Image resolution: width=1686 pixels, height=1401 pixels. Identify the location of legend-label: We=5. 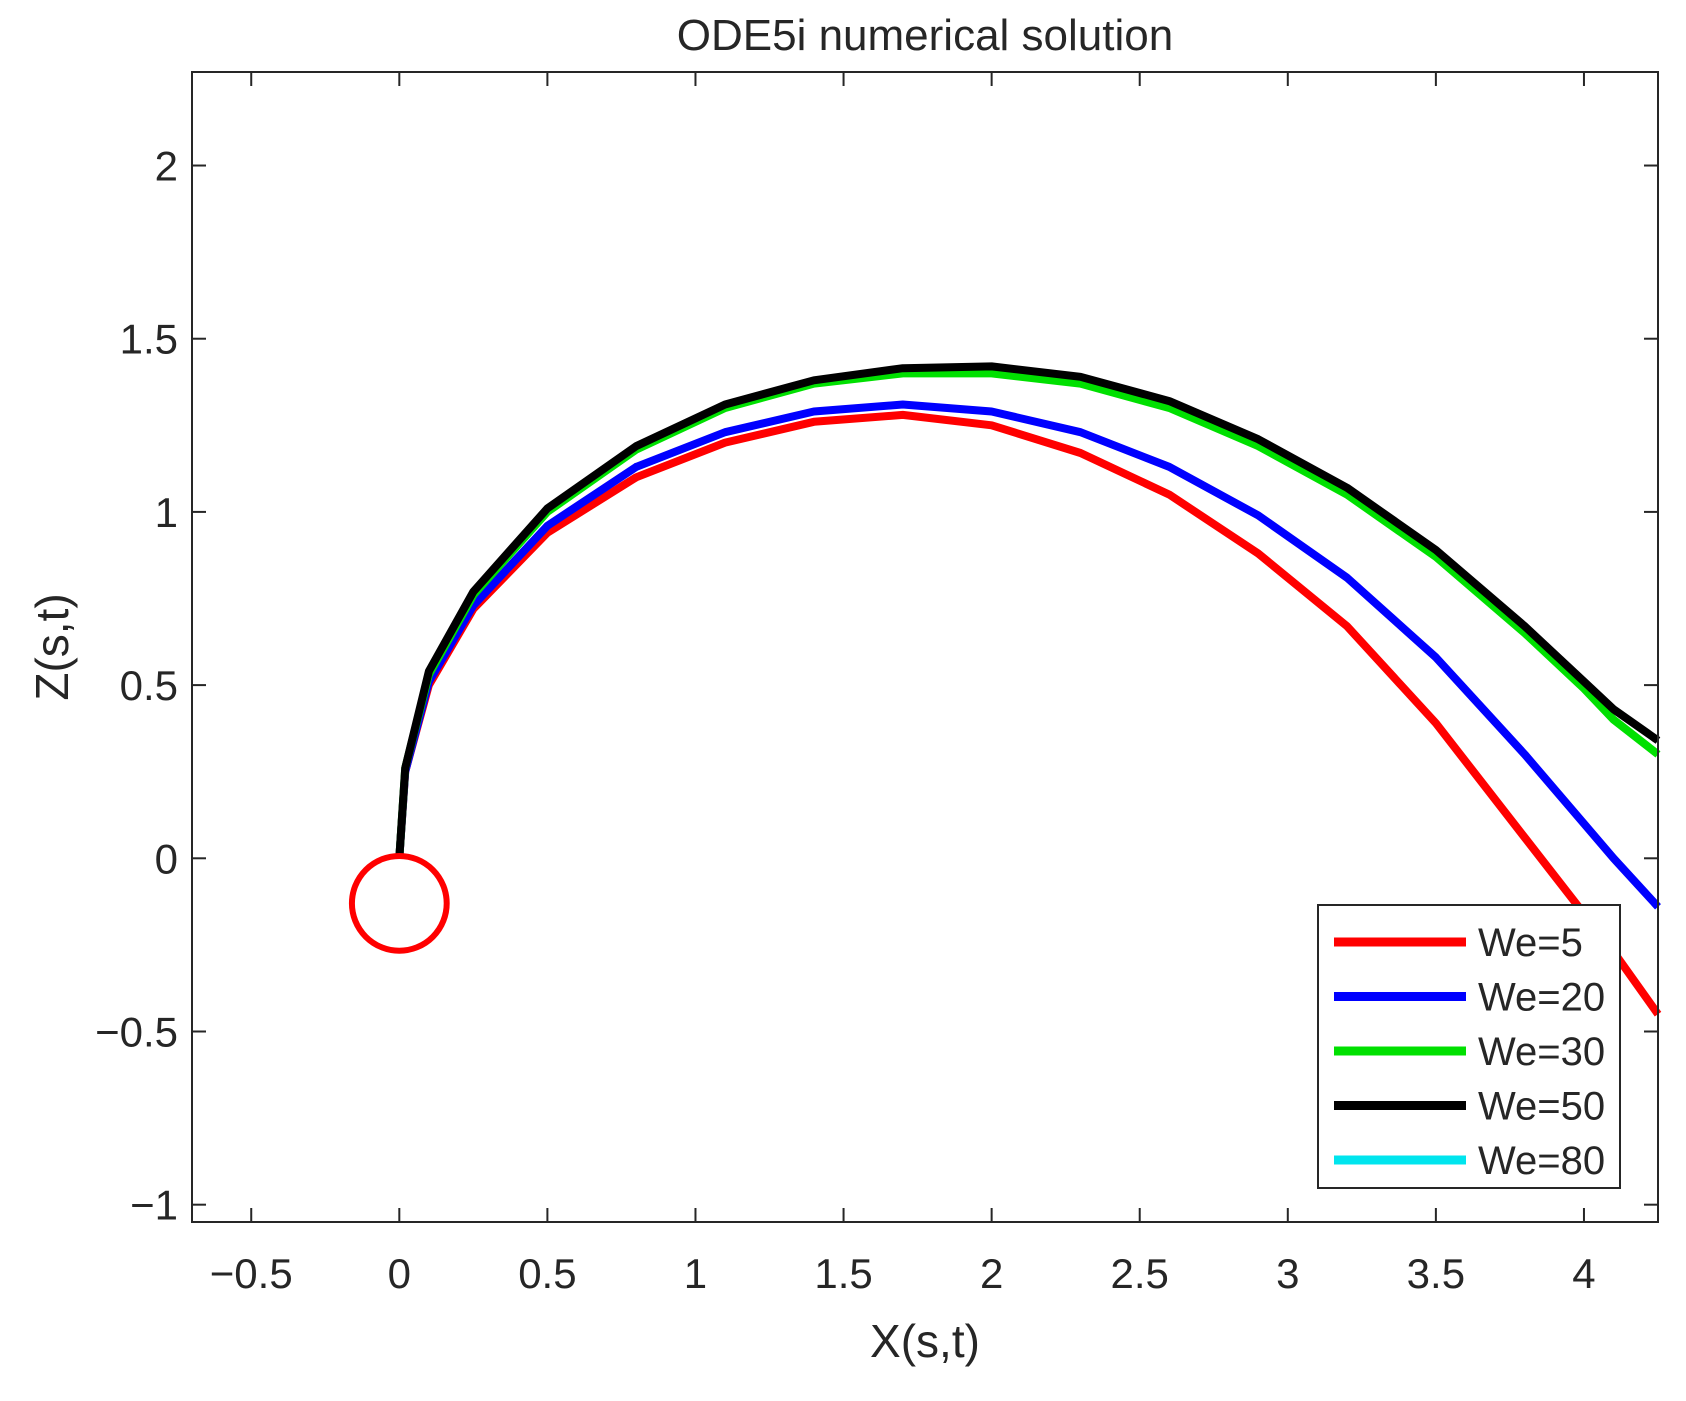
(1530, 943).